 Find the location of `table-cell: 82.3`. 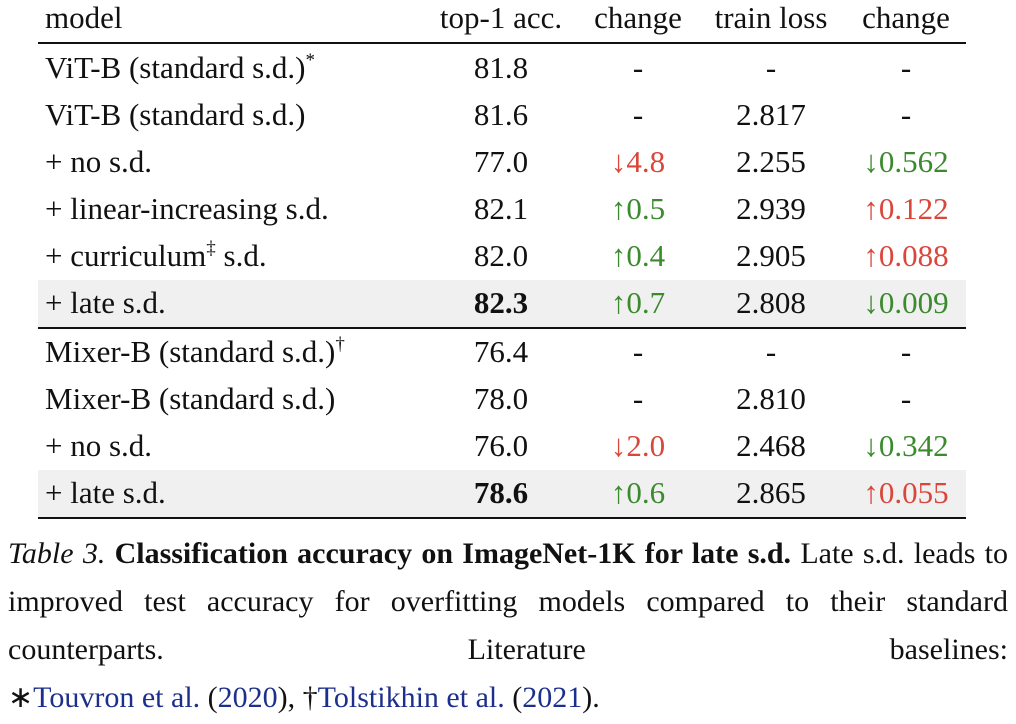

table-cell: 82.3 is located at coordinates (501, 302).